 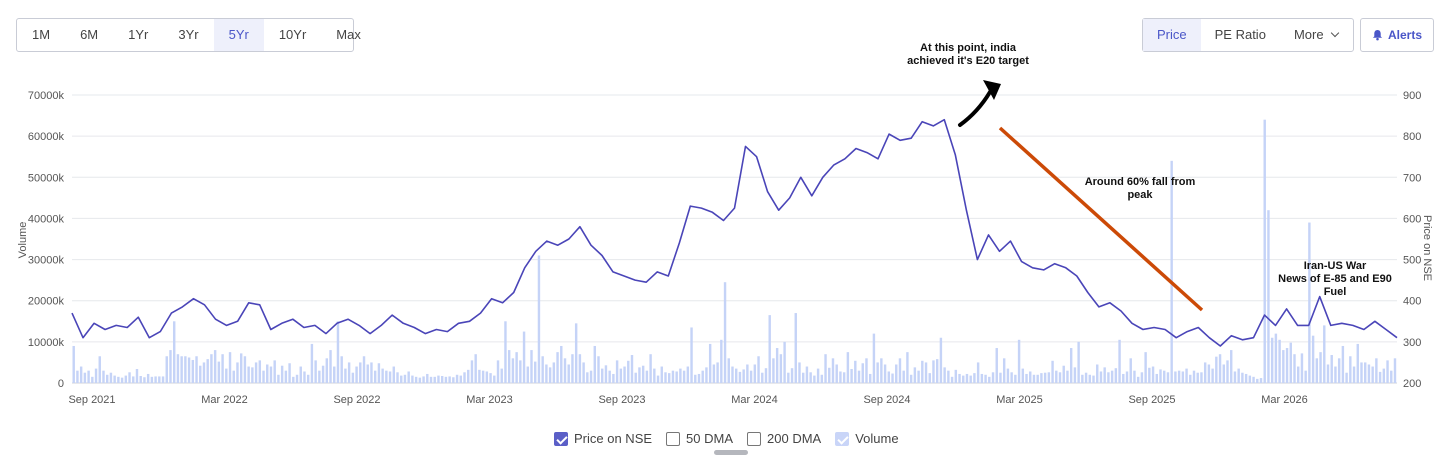 What do you see at coordinates (138, 34) in the screenshot?
I see `range-button-1yr: 1Yr` at bounding box center [138, 34].